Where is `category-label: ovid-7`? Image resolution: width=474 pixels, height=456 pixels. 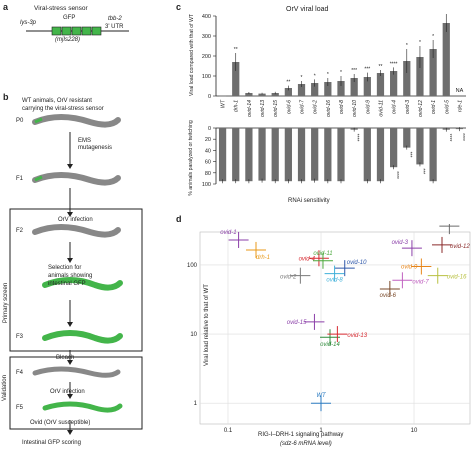
category-label: ovid-7 is located at coordinates (303, 106).